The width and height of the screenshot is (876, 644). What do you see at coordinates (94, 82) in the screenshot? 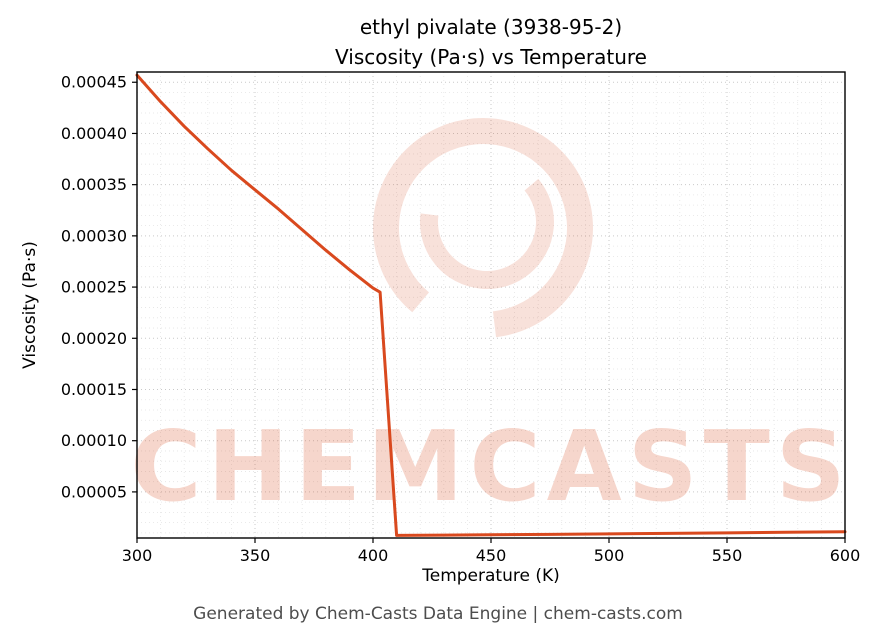
I see `y-tick-label: 0.00045` at bounding box center [94, 82].